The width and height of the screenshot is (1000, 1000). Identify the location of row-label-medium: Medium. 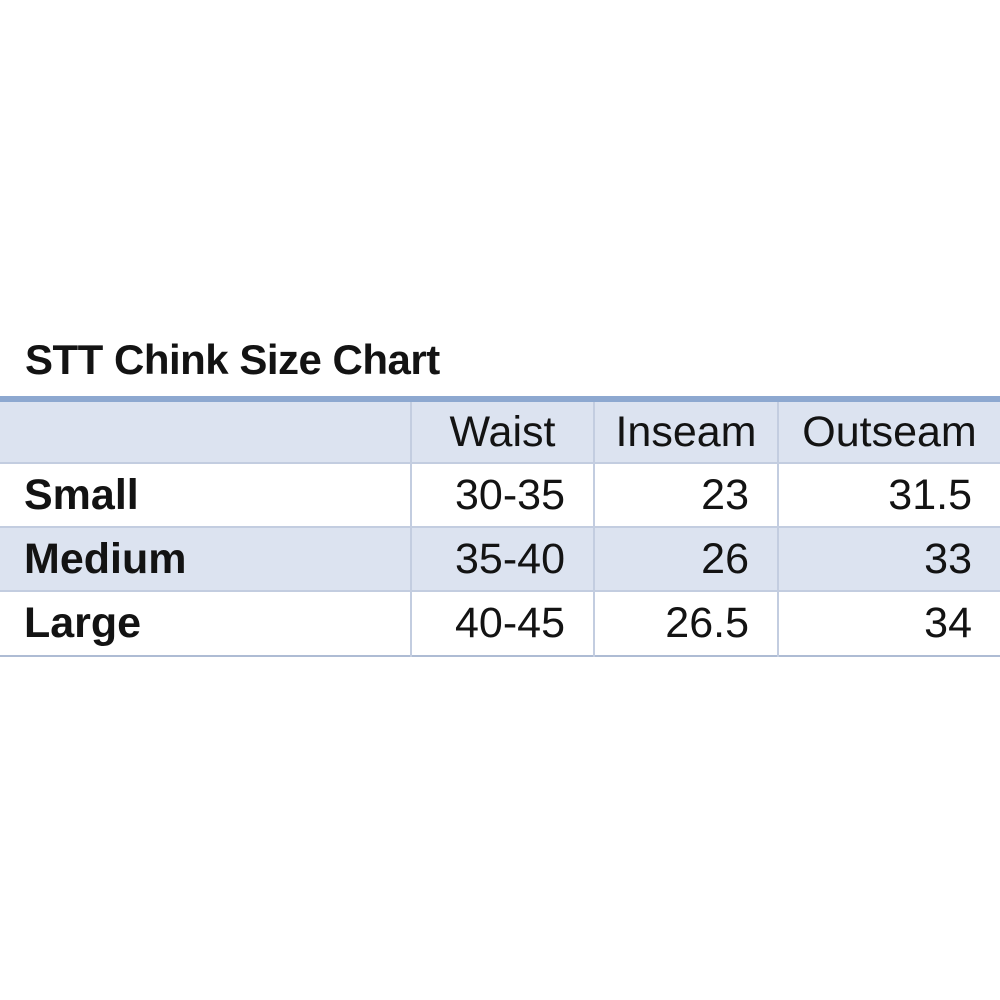
(105, 558).